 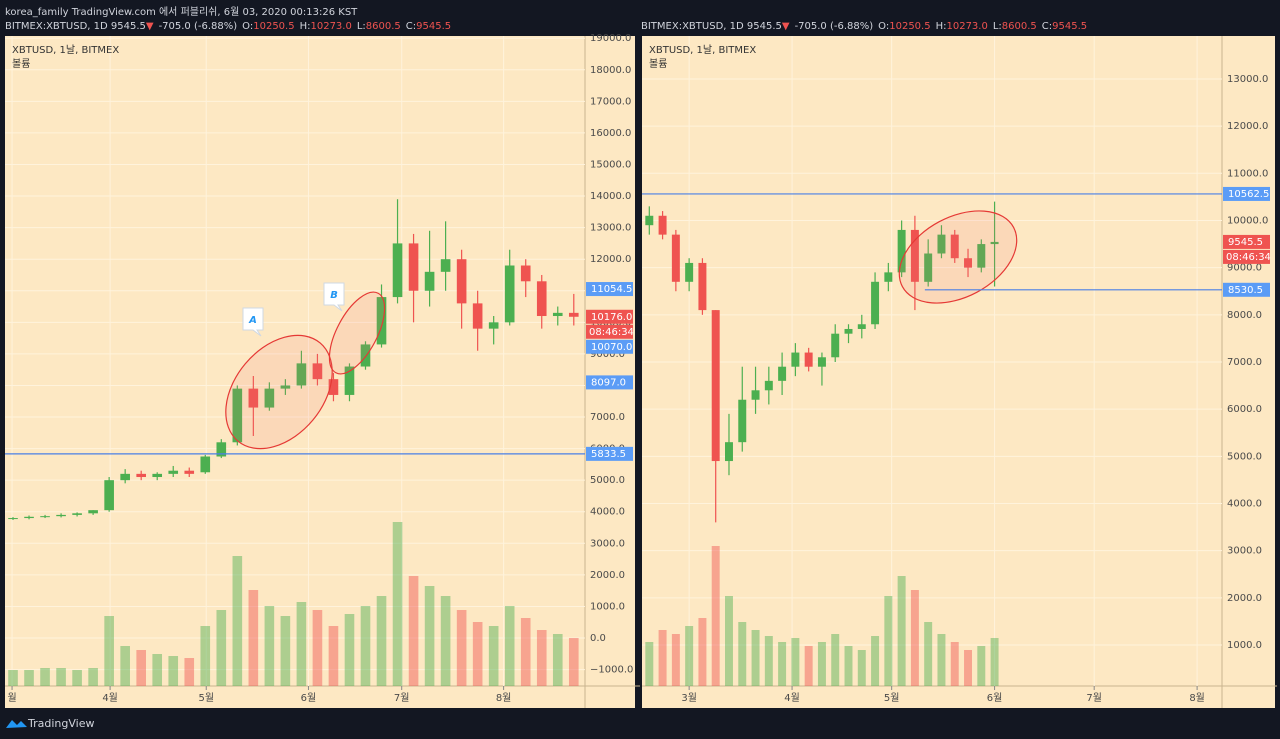 What do you see at coordinates (711, 26) in the screenshot?
I see `legend-segment: BITMEX:XBTUSD, 1D 9545.5` at bounding box center [711, 26].